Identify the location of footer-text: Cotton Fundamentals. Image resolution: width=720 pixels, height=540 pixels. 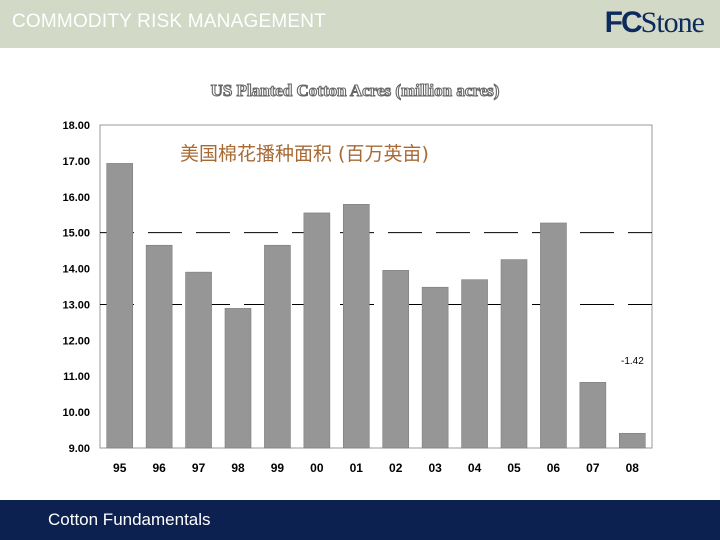
(129, 519).